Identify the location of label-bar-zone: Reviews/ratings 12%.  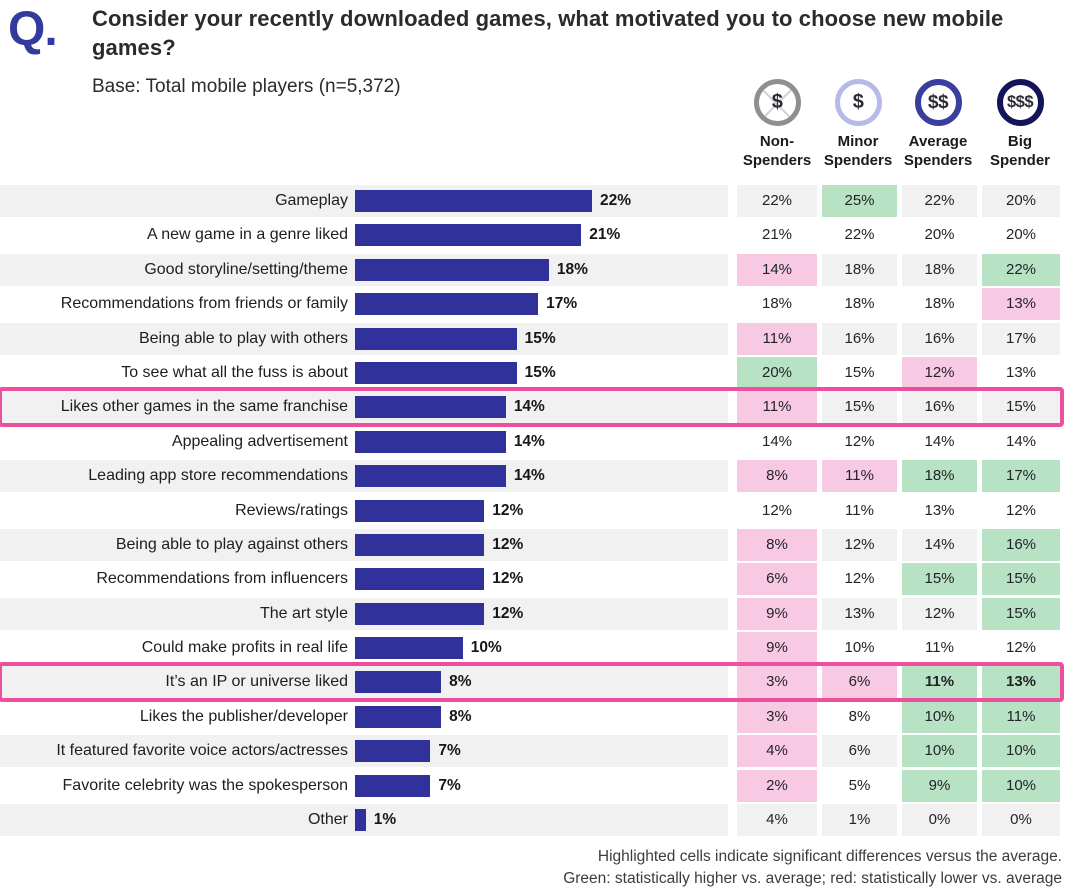
(364, 511).